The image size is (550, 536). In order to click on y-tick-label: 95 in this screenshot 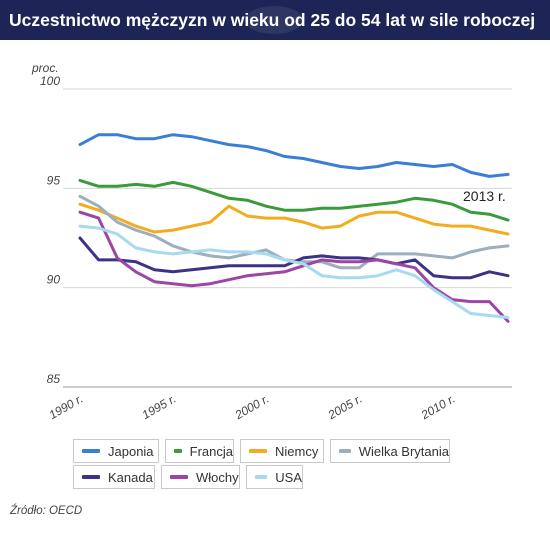, I will do `click(54, 180)`.